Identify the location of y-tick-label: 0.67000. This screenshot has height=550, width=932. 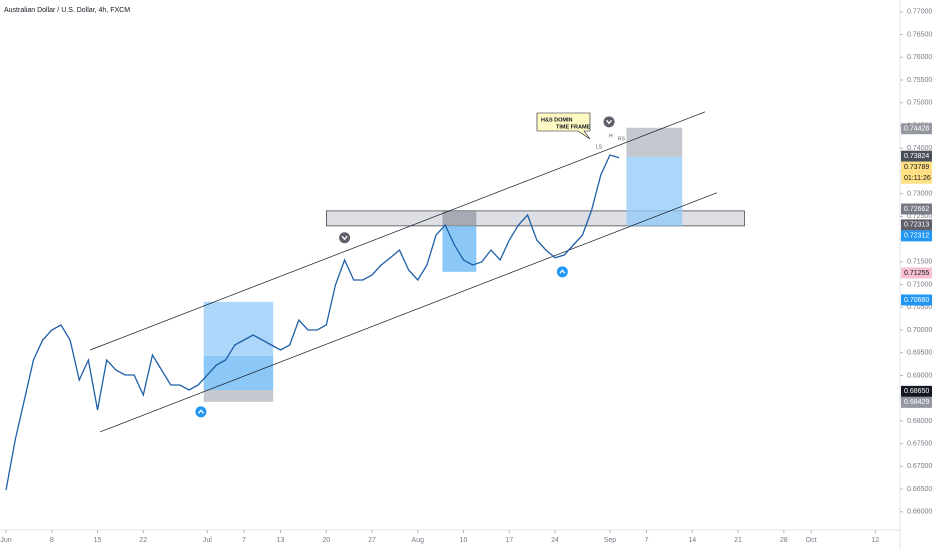
(919, 466).